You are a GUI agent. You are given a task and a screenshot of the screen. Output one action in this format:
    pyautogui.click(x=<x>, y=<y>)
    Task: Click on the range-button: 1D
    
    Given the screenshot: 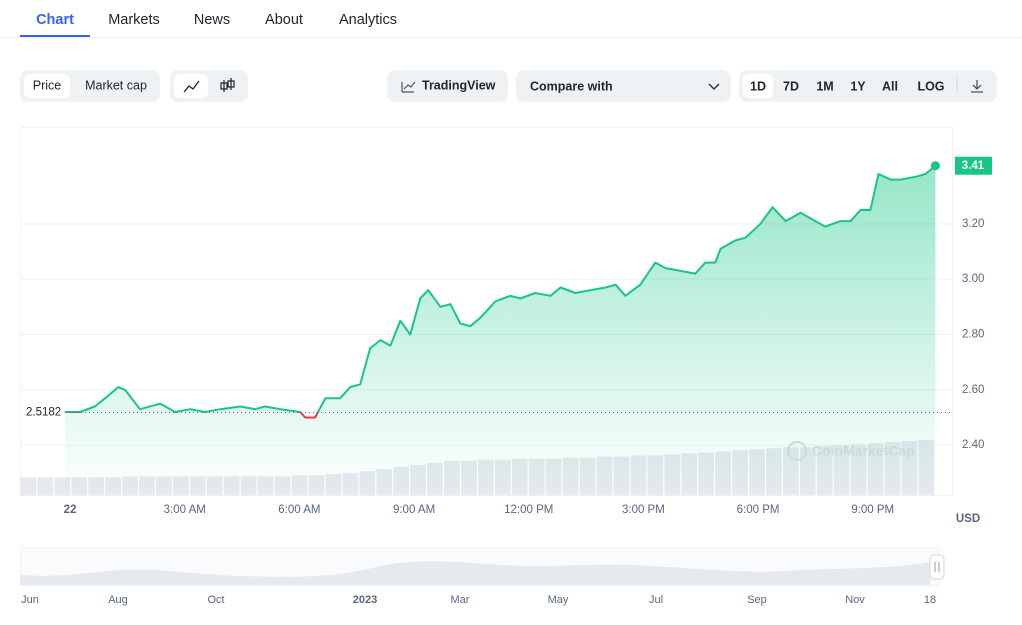 What is the action you would take?
    pyautogui.click(x=758, y=86)
    